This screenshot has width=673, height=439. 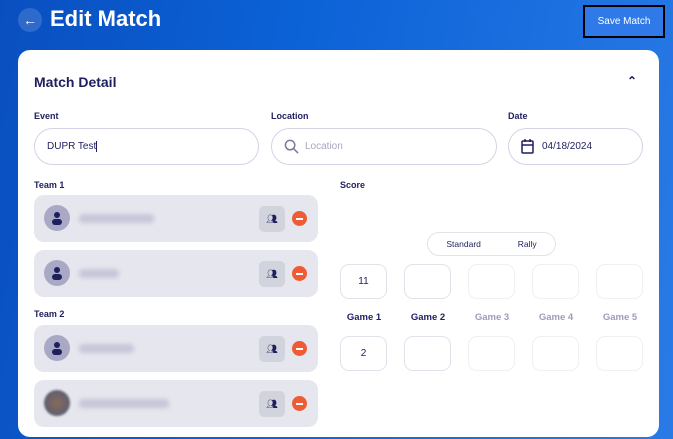 What do you see at coordinates (46, 116) in the screenshot?
I see `event-label: Event` at bounding box center [46, 116].